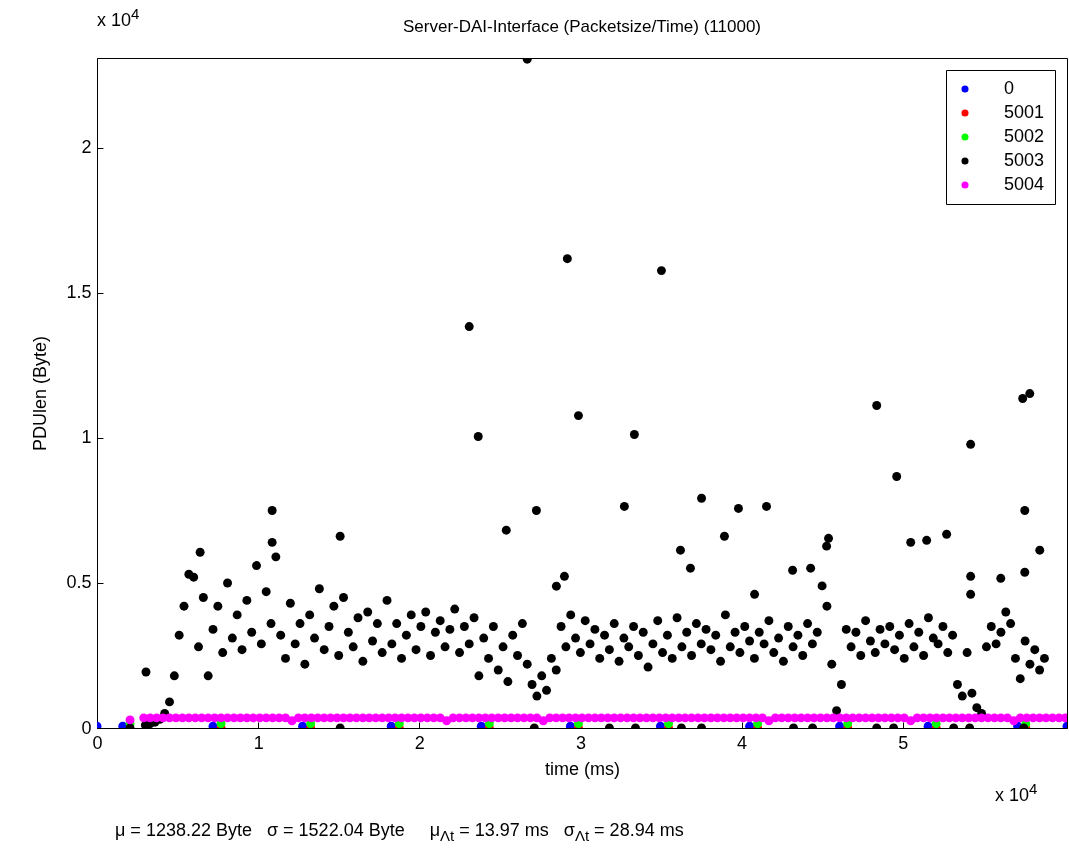 The height and width of the screenshot is (854, 1069). Describe the element at coordinates (40, 393) in the screenshot. I see `y-axis-title: PDUlen (Byte)` at that location.